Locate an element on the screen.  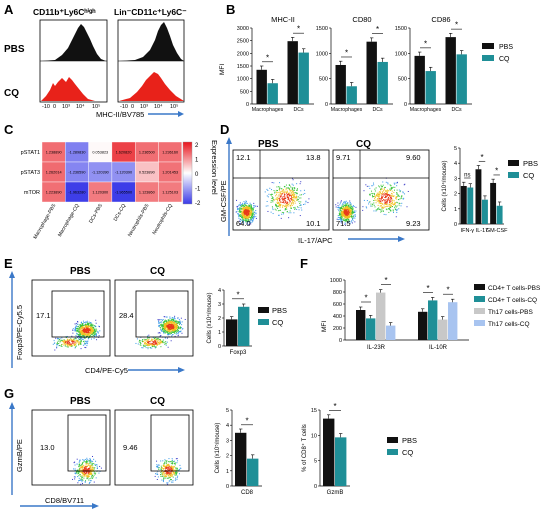
x-tick-label: IFN-γ is located at coordinates (468, 231).